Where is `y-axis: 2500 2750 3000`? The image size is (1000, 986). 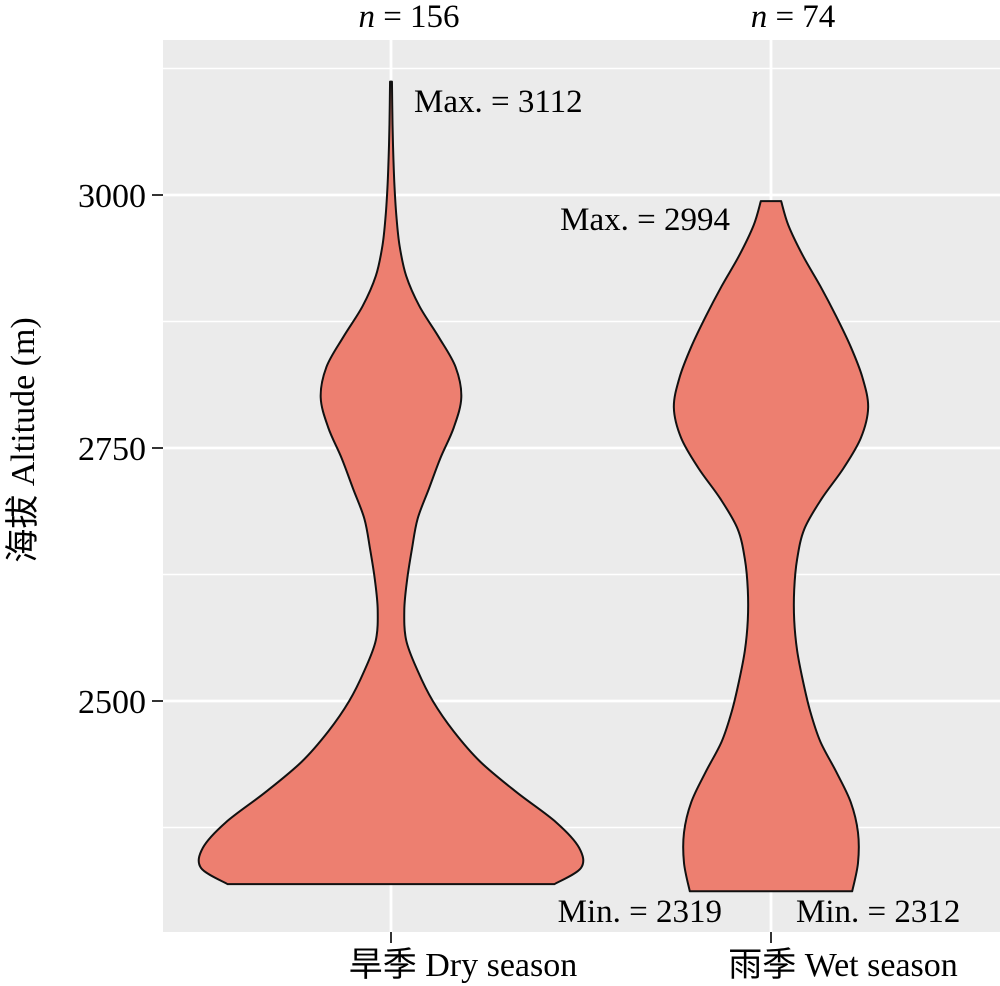
y-axis: 2500 2750 3000 is located at coordinates (120, 449).